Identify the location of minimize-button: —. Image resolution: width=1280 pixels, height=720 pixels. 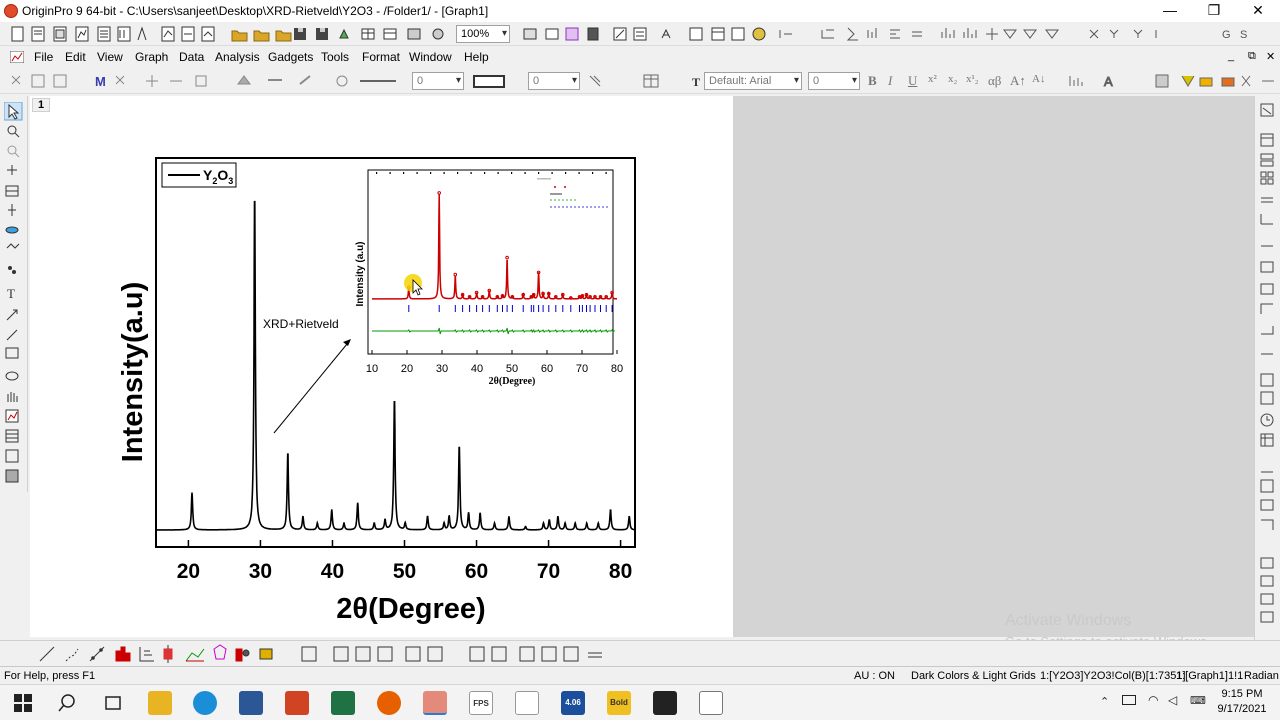
(1170, 10).